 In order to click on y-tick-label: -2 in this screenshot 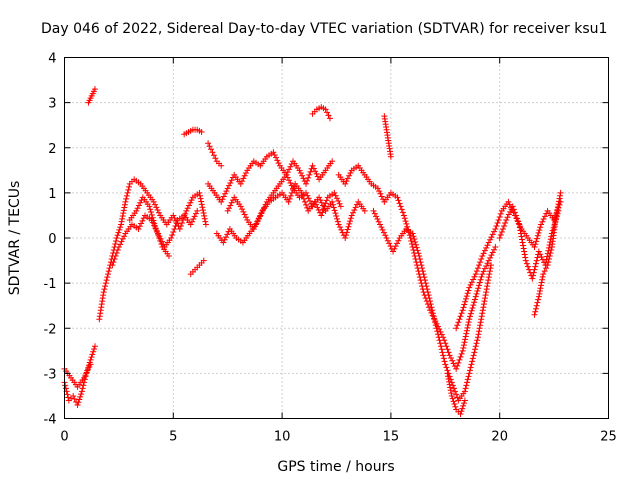, I will do `click(50, 329)`.